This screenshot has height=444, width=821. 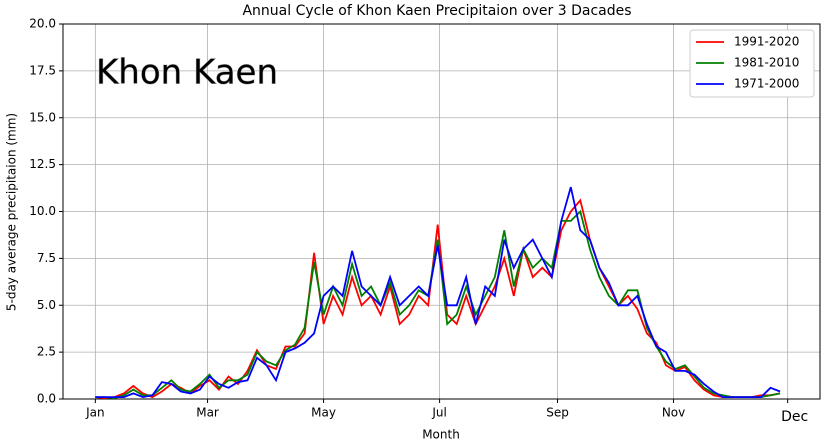 I want to click on x-tick-label: Nov, so click(x=673, y=413).